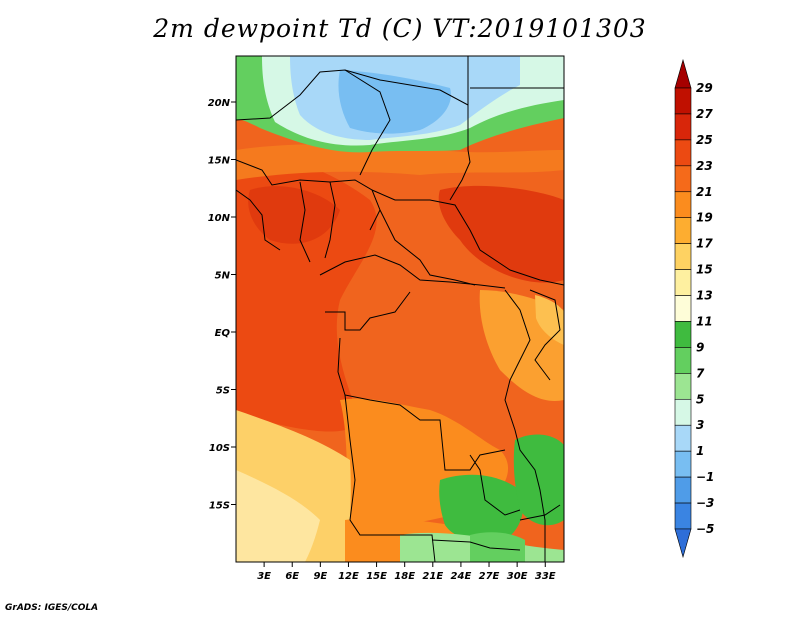  Describe the element at coordinates (704, 140) in the screenshot. I see `colorbar-label: 25` at that location.